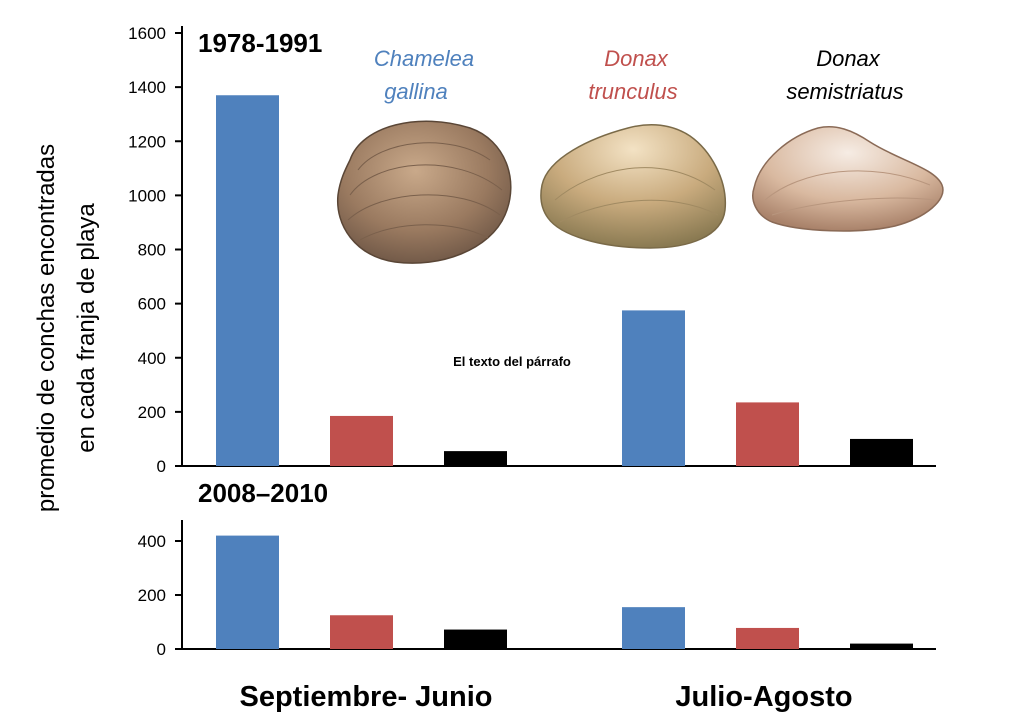 The image size is (1024, 720). I want to click on annotation-text: El texto del párrafo, so click(512, 361).